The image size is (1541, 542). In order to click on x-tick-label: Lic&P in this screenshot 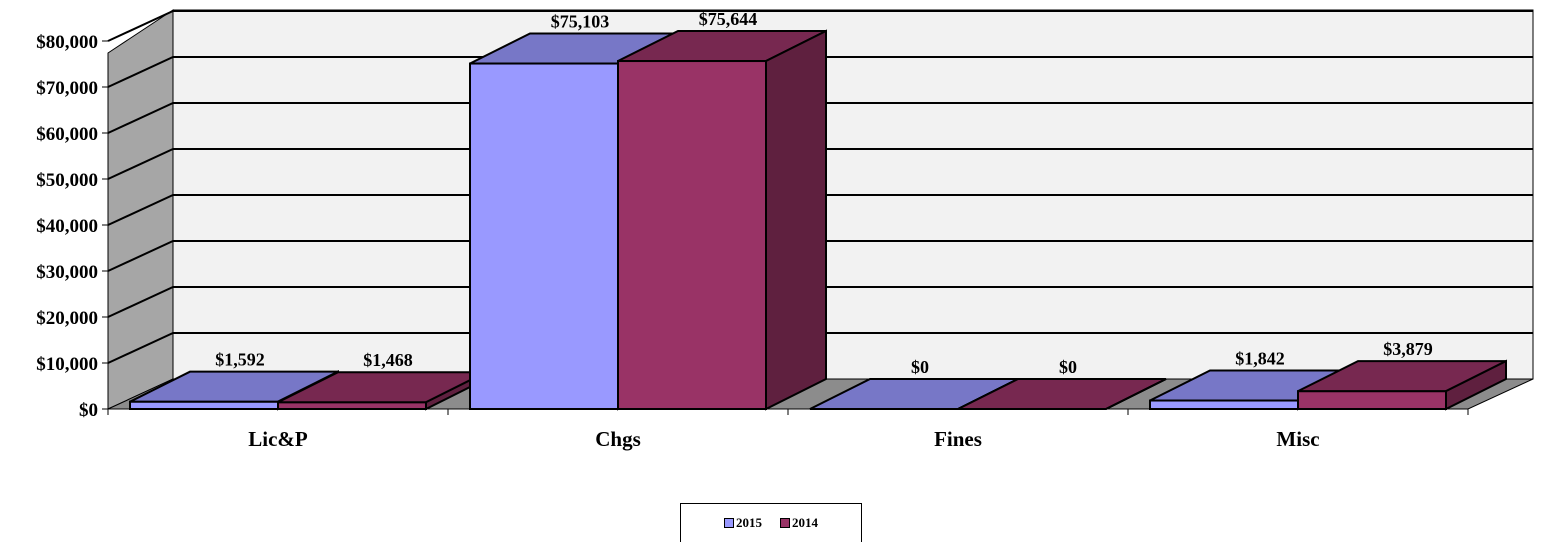, I will do `click(278, 439)`.